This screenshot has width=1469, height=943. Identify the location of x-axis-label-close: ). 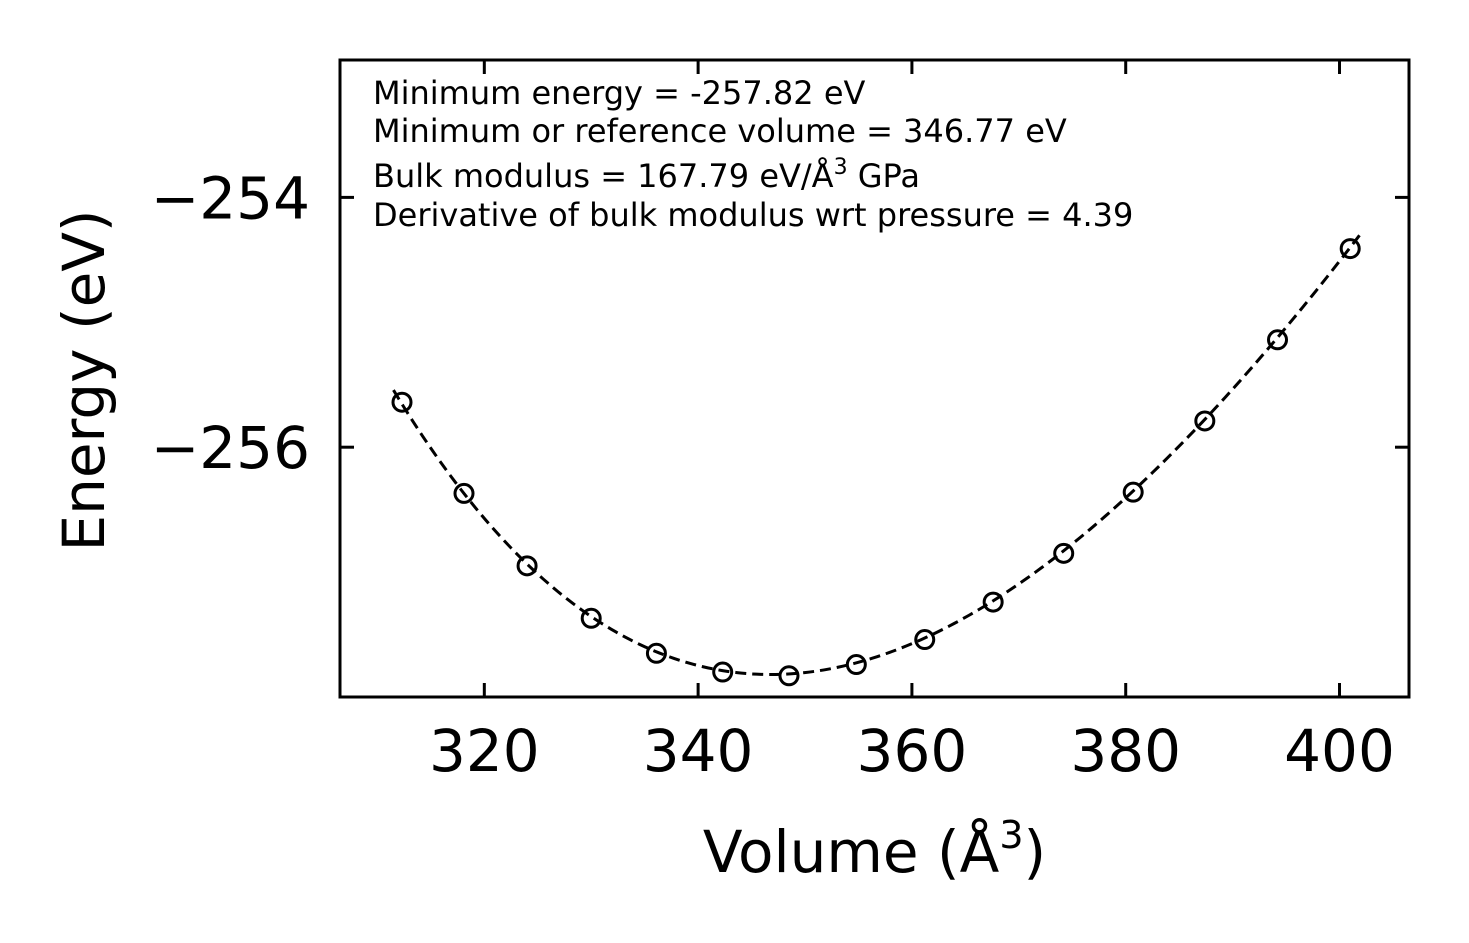
(1035, 852).